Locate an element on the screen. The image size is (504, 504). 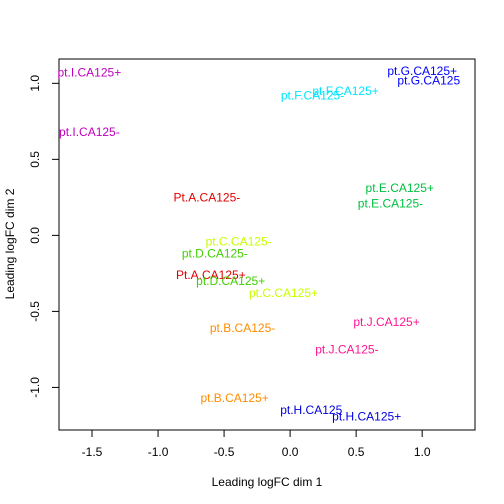
point-label: pt.G.CA125 is located at coordinates (428, 80).